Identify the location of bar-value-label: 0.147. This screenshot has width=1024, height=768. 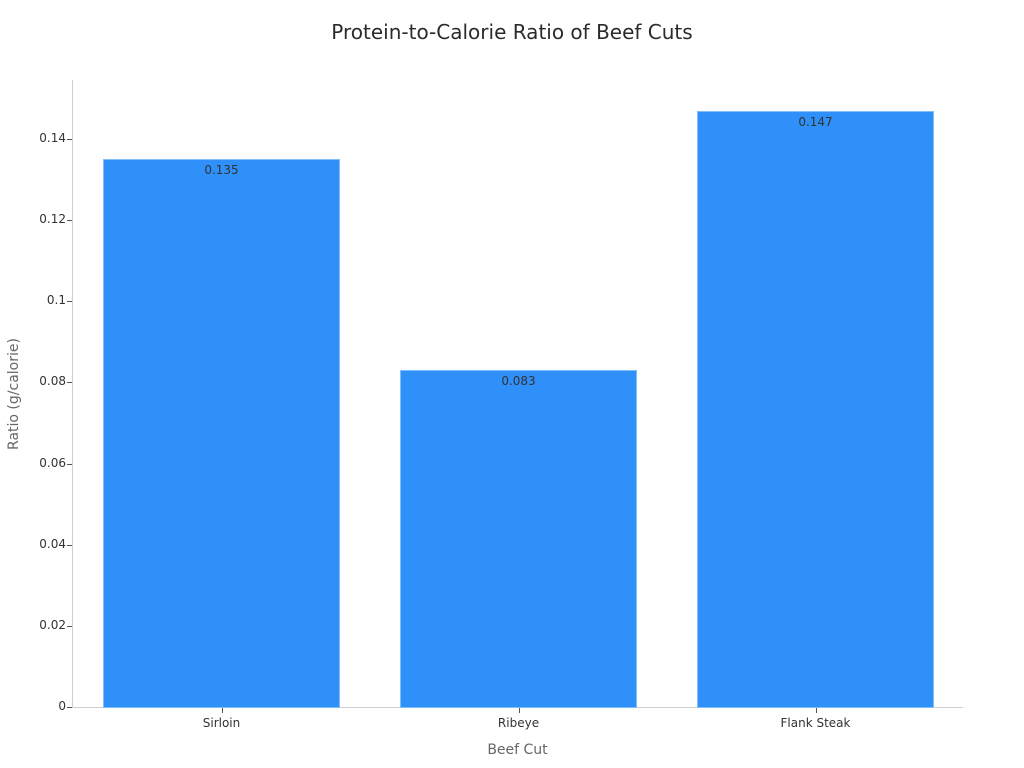
(815, 121).